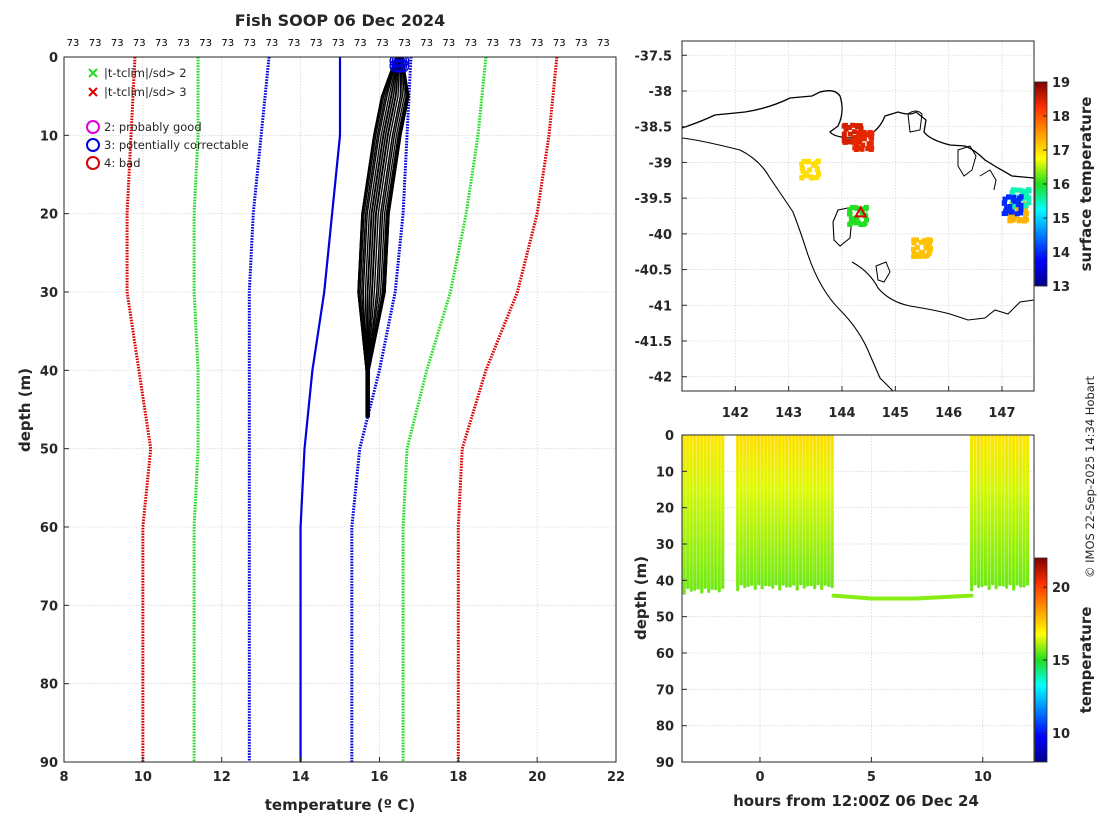 This screenshot has height=820, width=1100. I want to click on time-depth-ytick-label: 30, so click(665, 545).